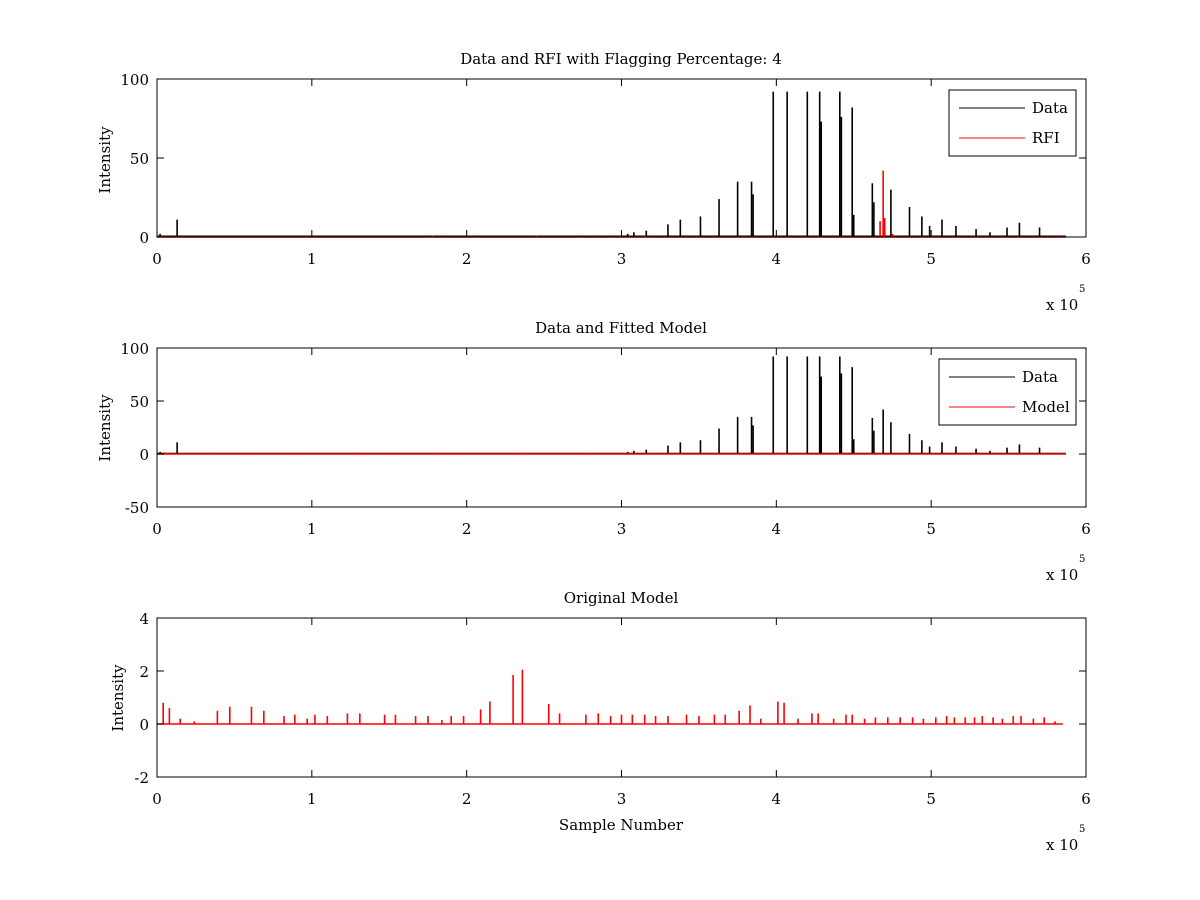 Image resolution: width=1200 pixels, height=900 pixels. What do you see at coordinates (621, 825) in the screenshot?
I see `x-axis-label: Sample Number` at bounding box center [621, 825].